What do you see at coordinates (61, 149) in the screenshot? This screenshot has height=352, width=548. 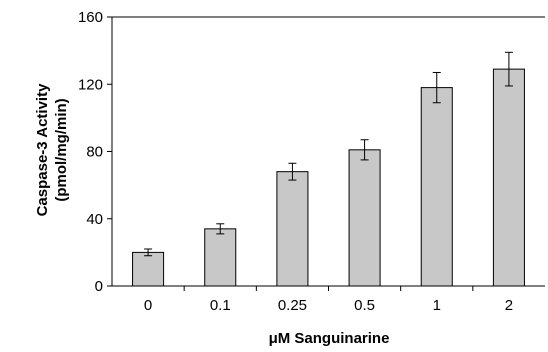 I see `y-axis-title-line2: (pmol/mg/min)` at bounding box center [61, 149].